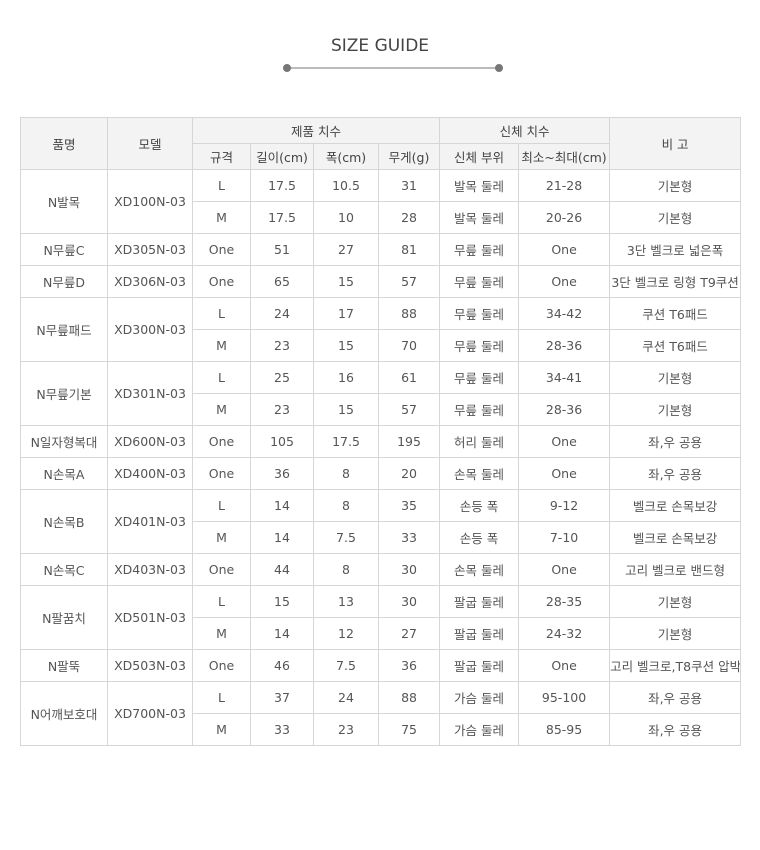 This screenshot has height=850, width=760. I want to click on cell-weight: 27, so click(409, 633).